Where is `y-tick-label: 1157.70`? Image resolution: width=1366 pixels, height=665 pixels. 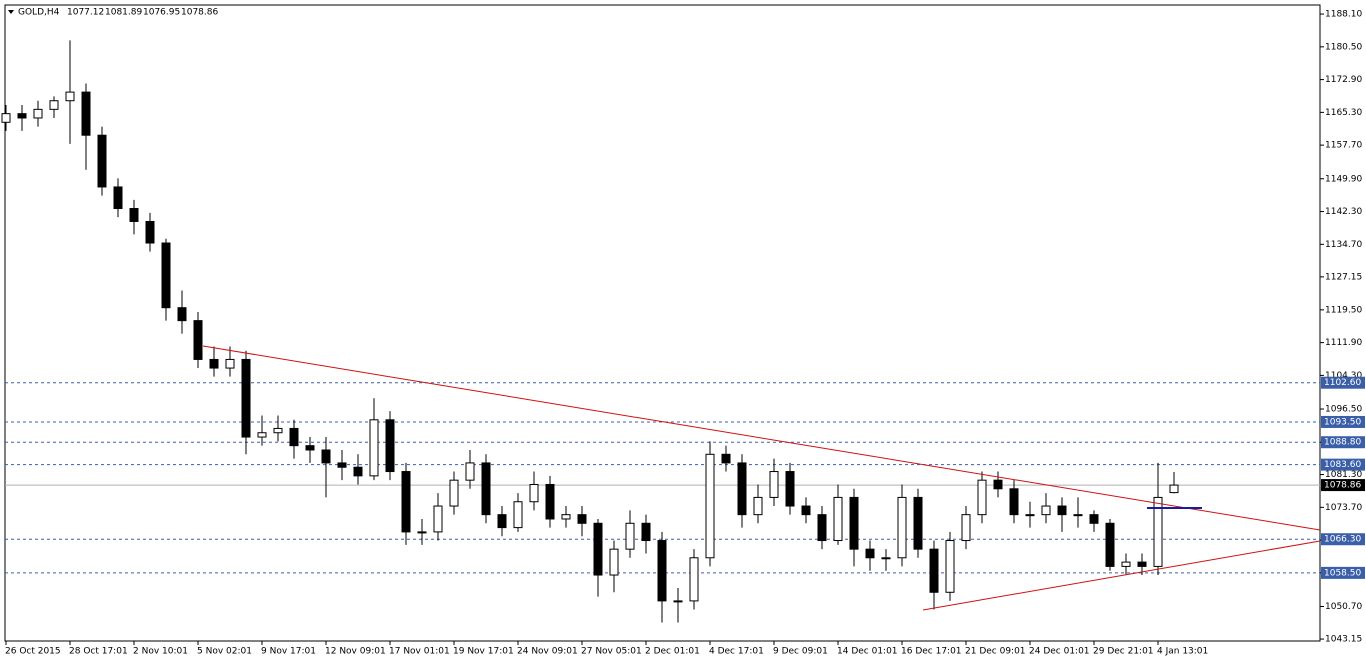 y-tick-label: 1157.70 is located at coordinates (1343, 146).